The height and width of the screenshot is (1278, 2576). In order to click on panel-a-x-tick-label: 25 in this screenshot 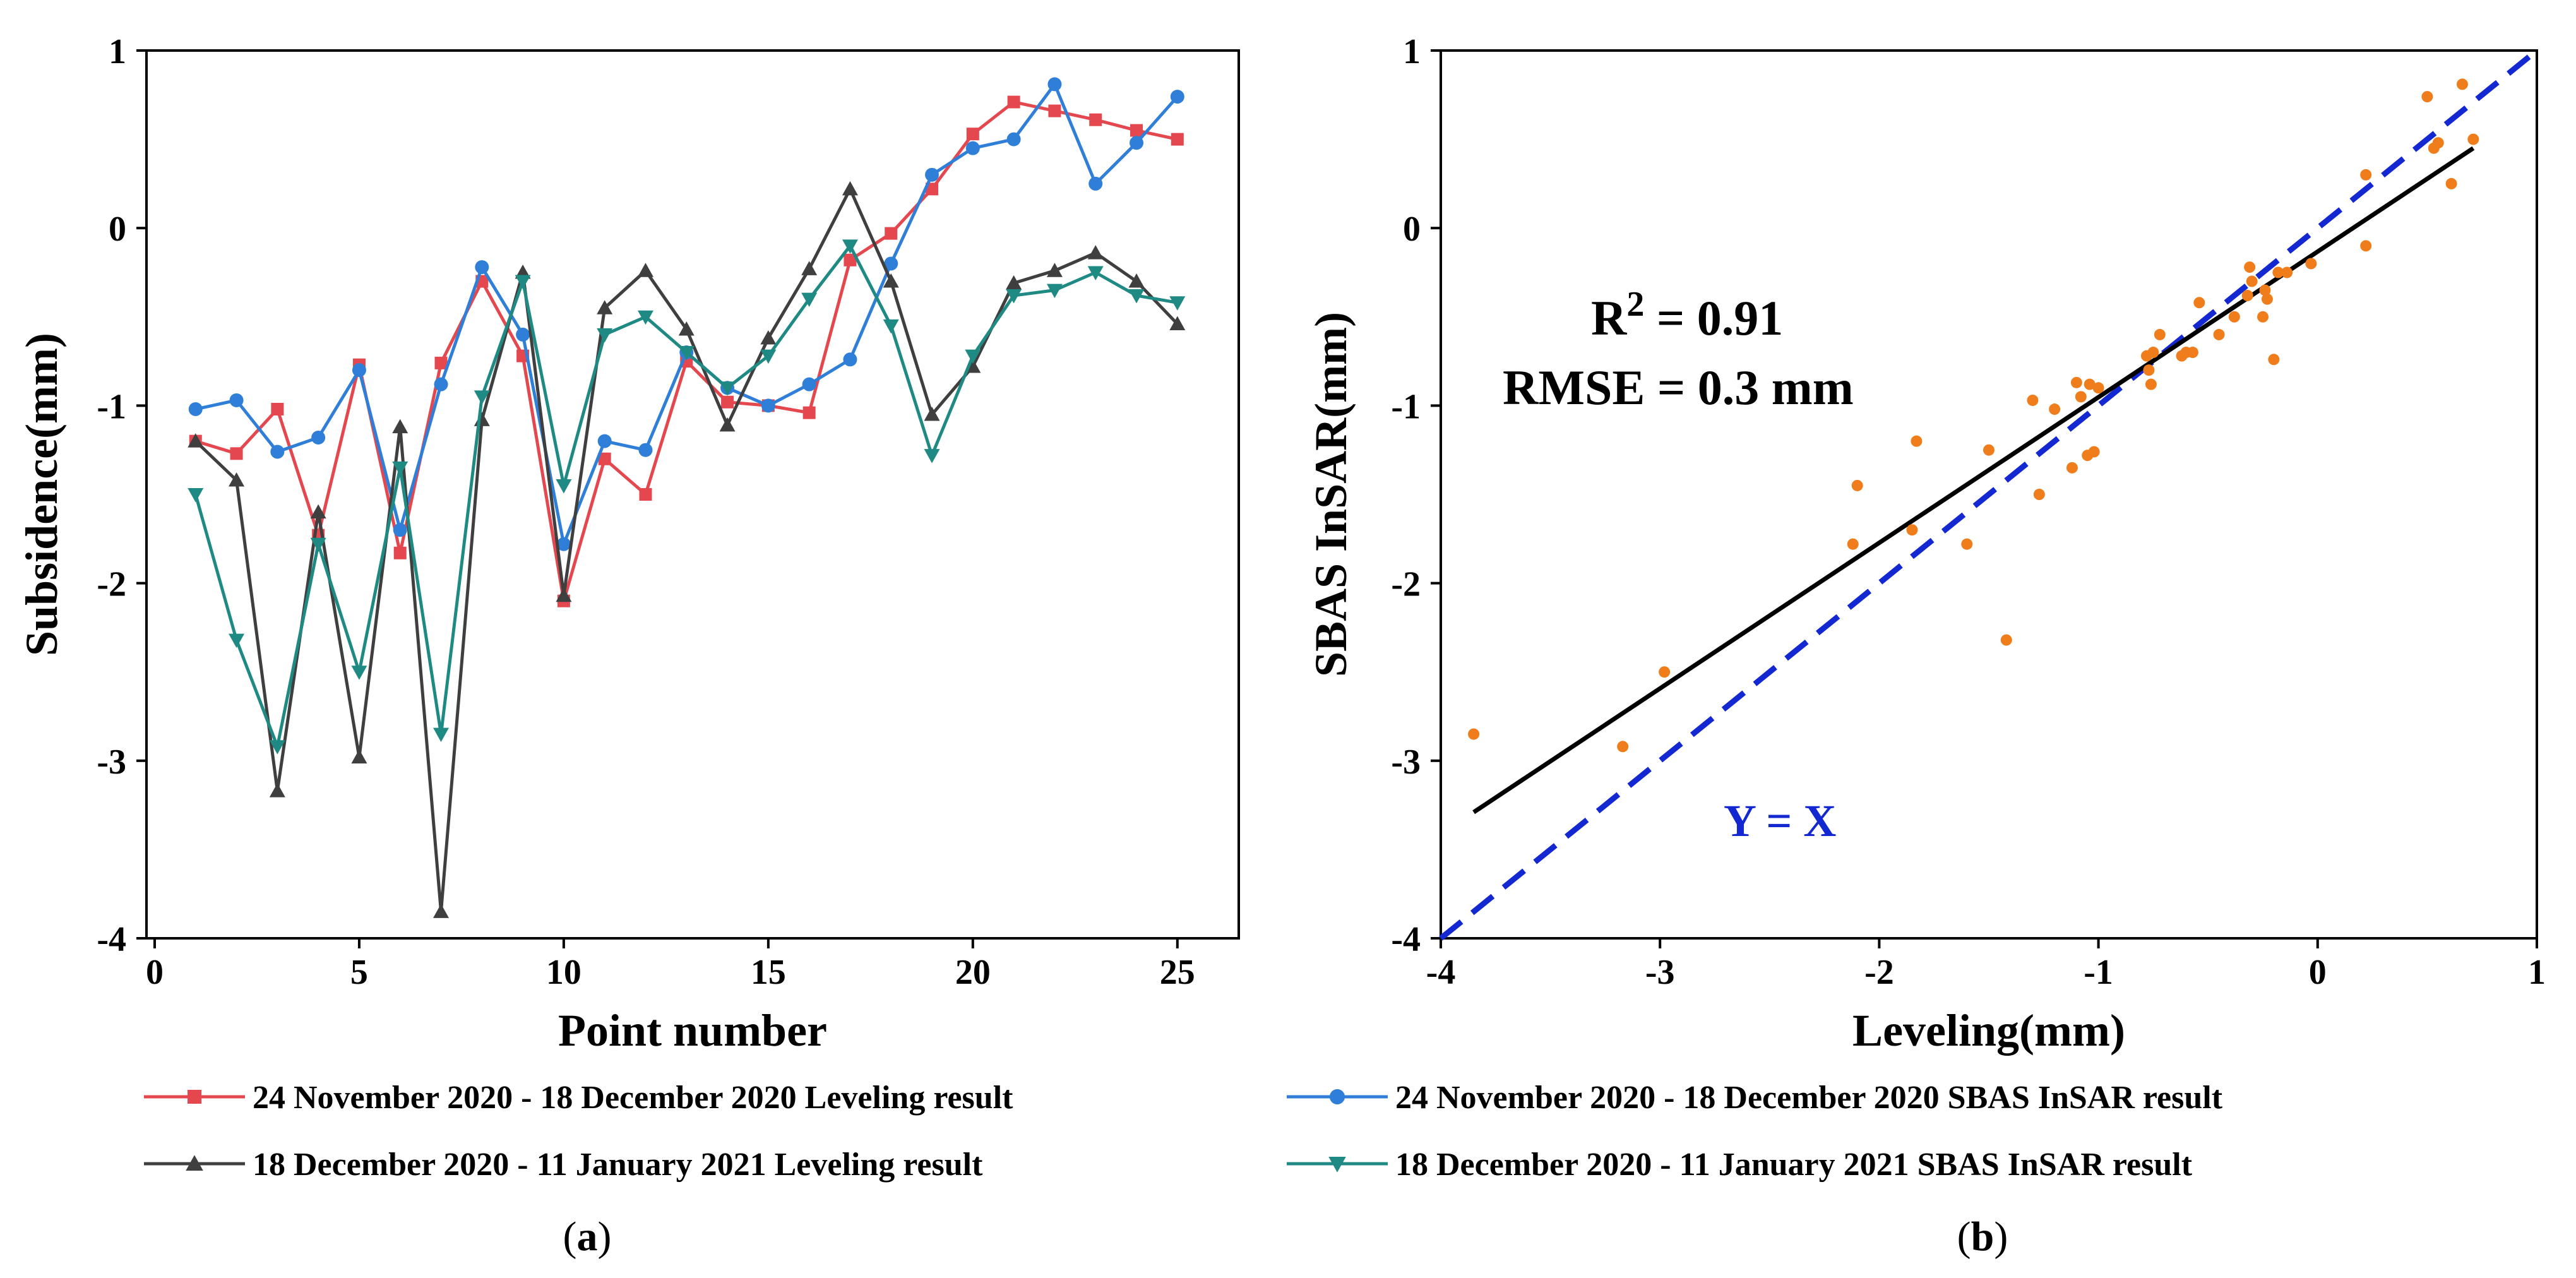, I will do `click(1177, 972)`.